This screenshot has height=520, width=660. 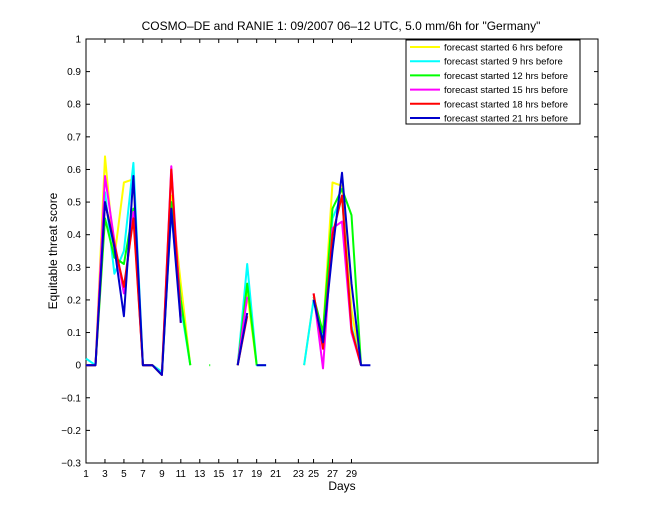 I want to click on y-tick-label: 0.4, so click(x=74, y=235).